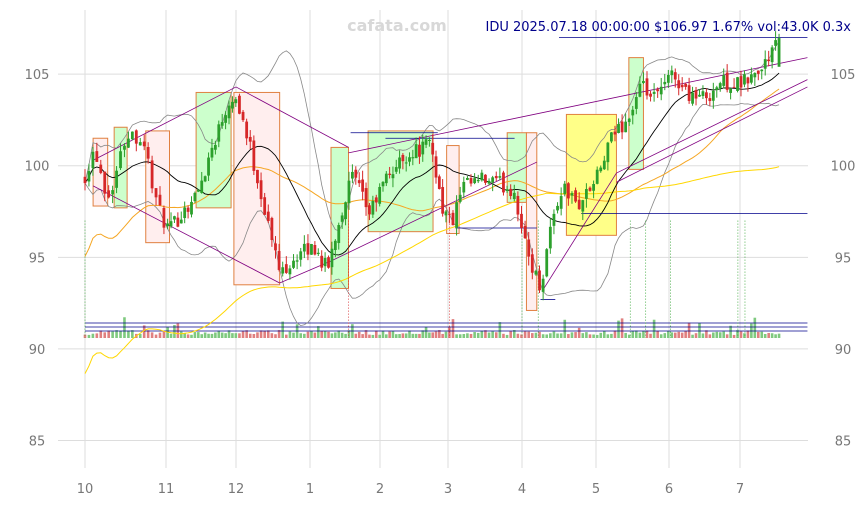  What do you see at coordinates (843, 350) in the screenshot?
I see `y-tick-label-right: 90` at bounding box center [843, 350].